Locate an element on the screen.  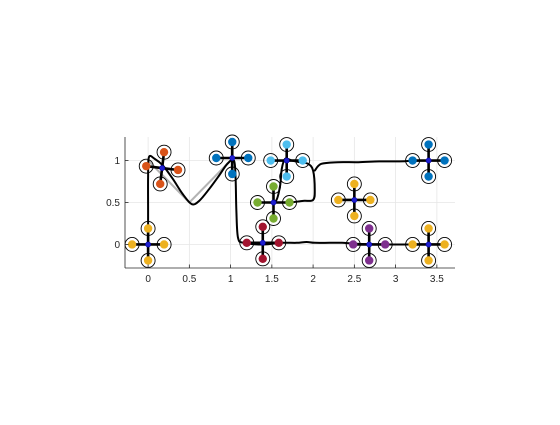
y-tick-label: 0 is located at coordinates (117, 245).